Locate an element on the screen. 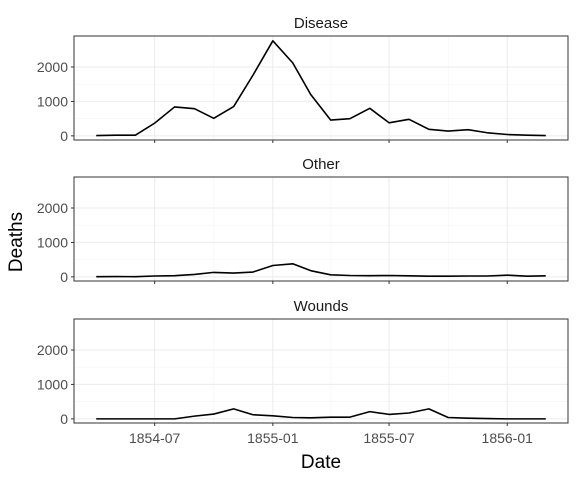 This screenshot has width=576, height=480. facet-strip-label: Disease is located at coordinates (321, 23).